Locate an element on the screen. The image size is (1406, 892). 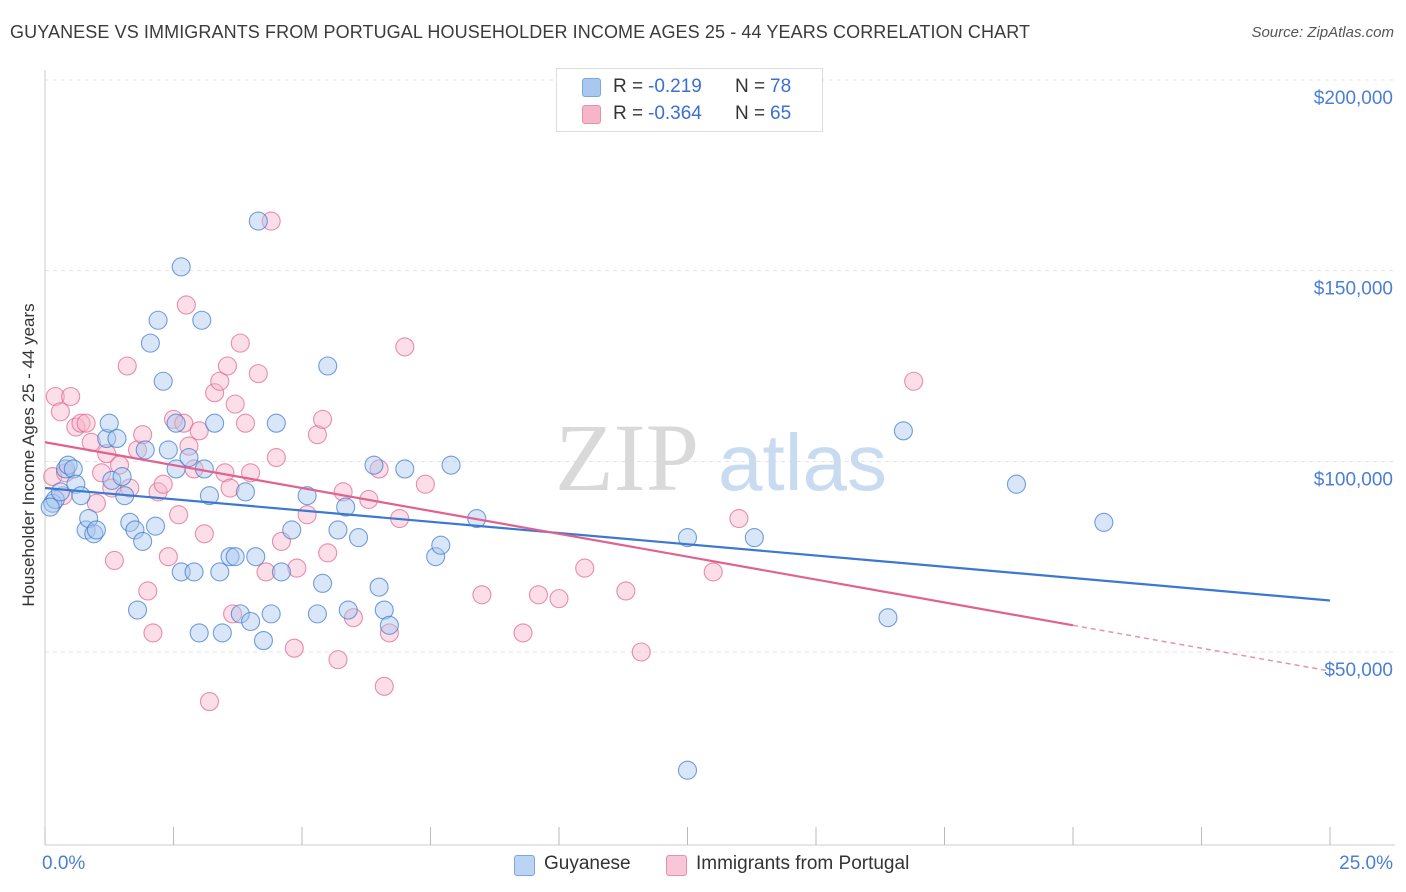
watermark-atlas: atlas is located at coordinates (802, 462).